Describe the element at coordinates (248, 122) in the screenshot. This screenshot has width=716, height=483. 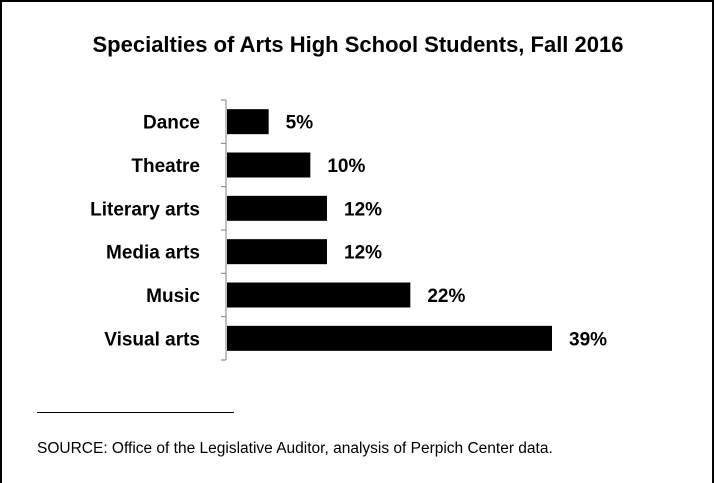
I see `bar-dance` at that location.